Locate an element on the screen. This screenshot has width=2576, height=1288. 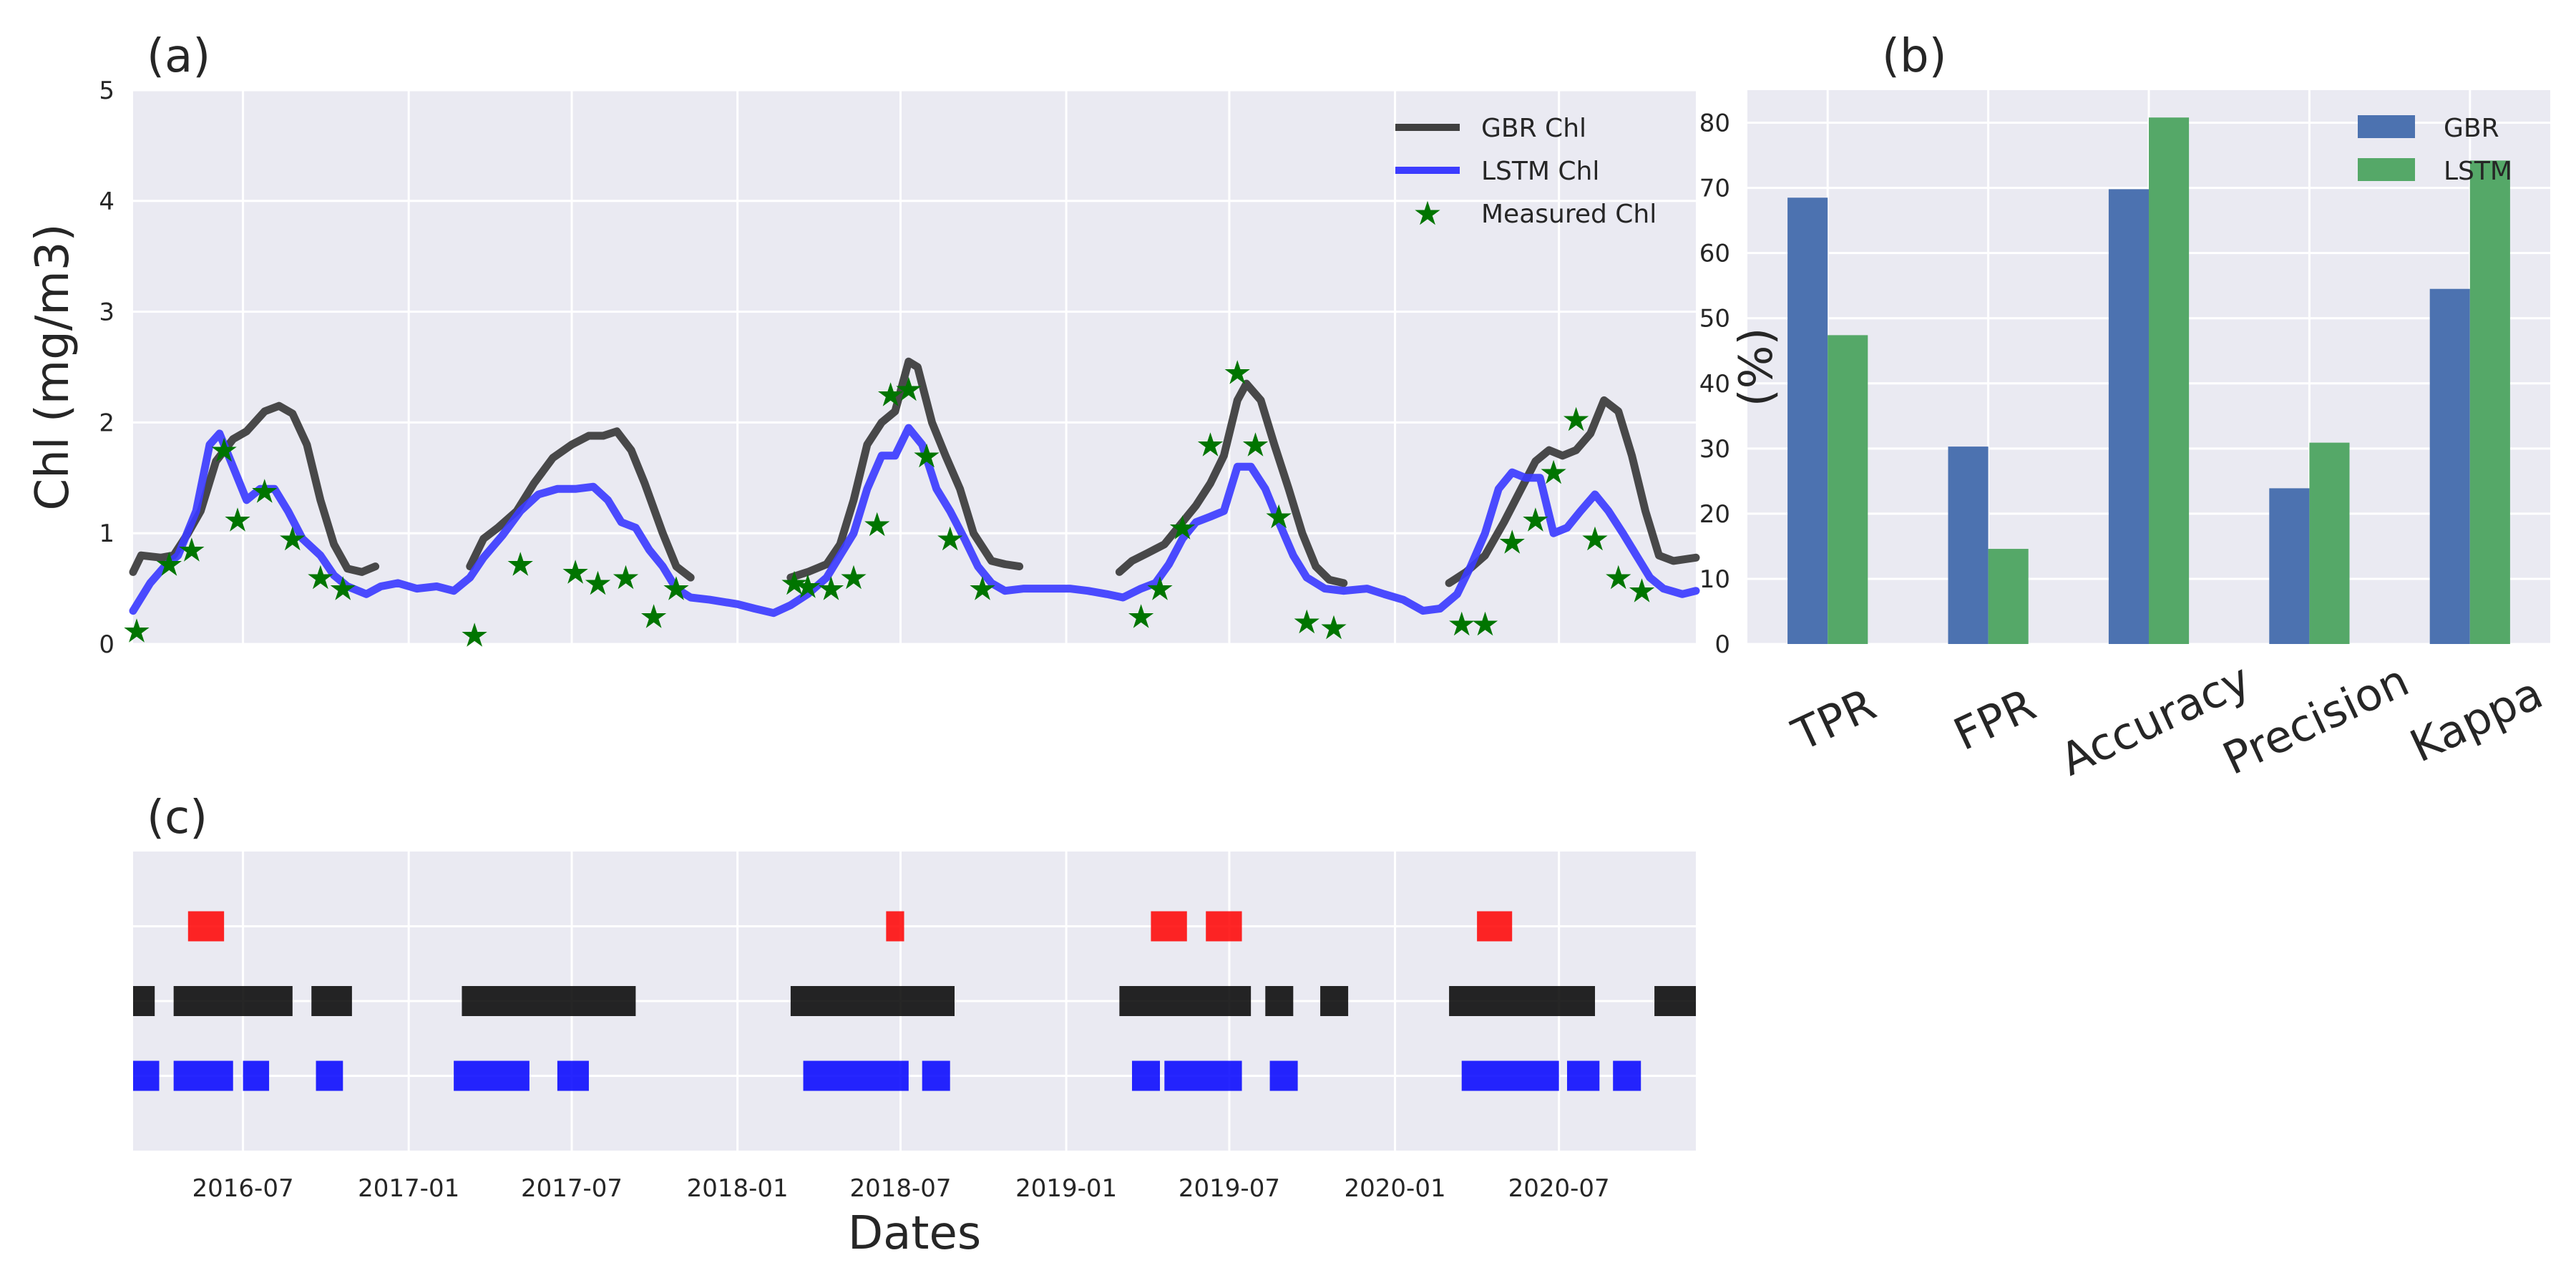
panel-b-y-tick-label: 40 is located at coordinates (1714, 384).